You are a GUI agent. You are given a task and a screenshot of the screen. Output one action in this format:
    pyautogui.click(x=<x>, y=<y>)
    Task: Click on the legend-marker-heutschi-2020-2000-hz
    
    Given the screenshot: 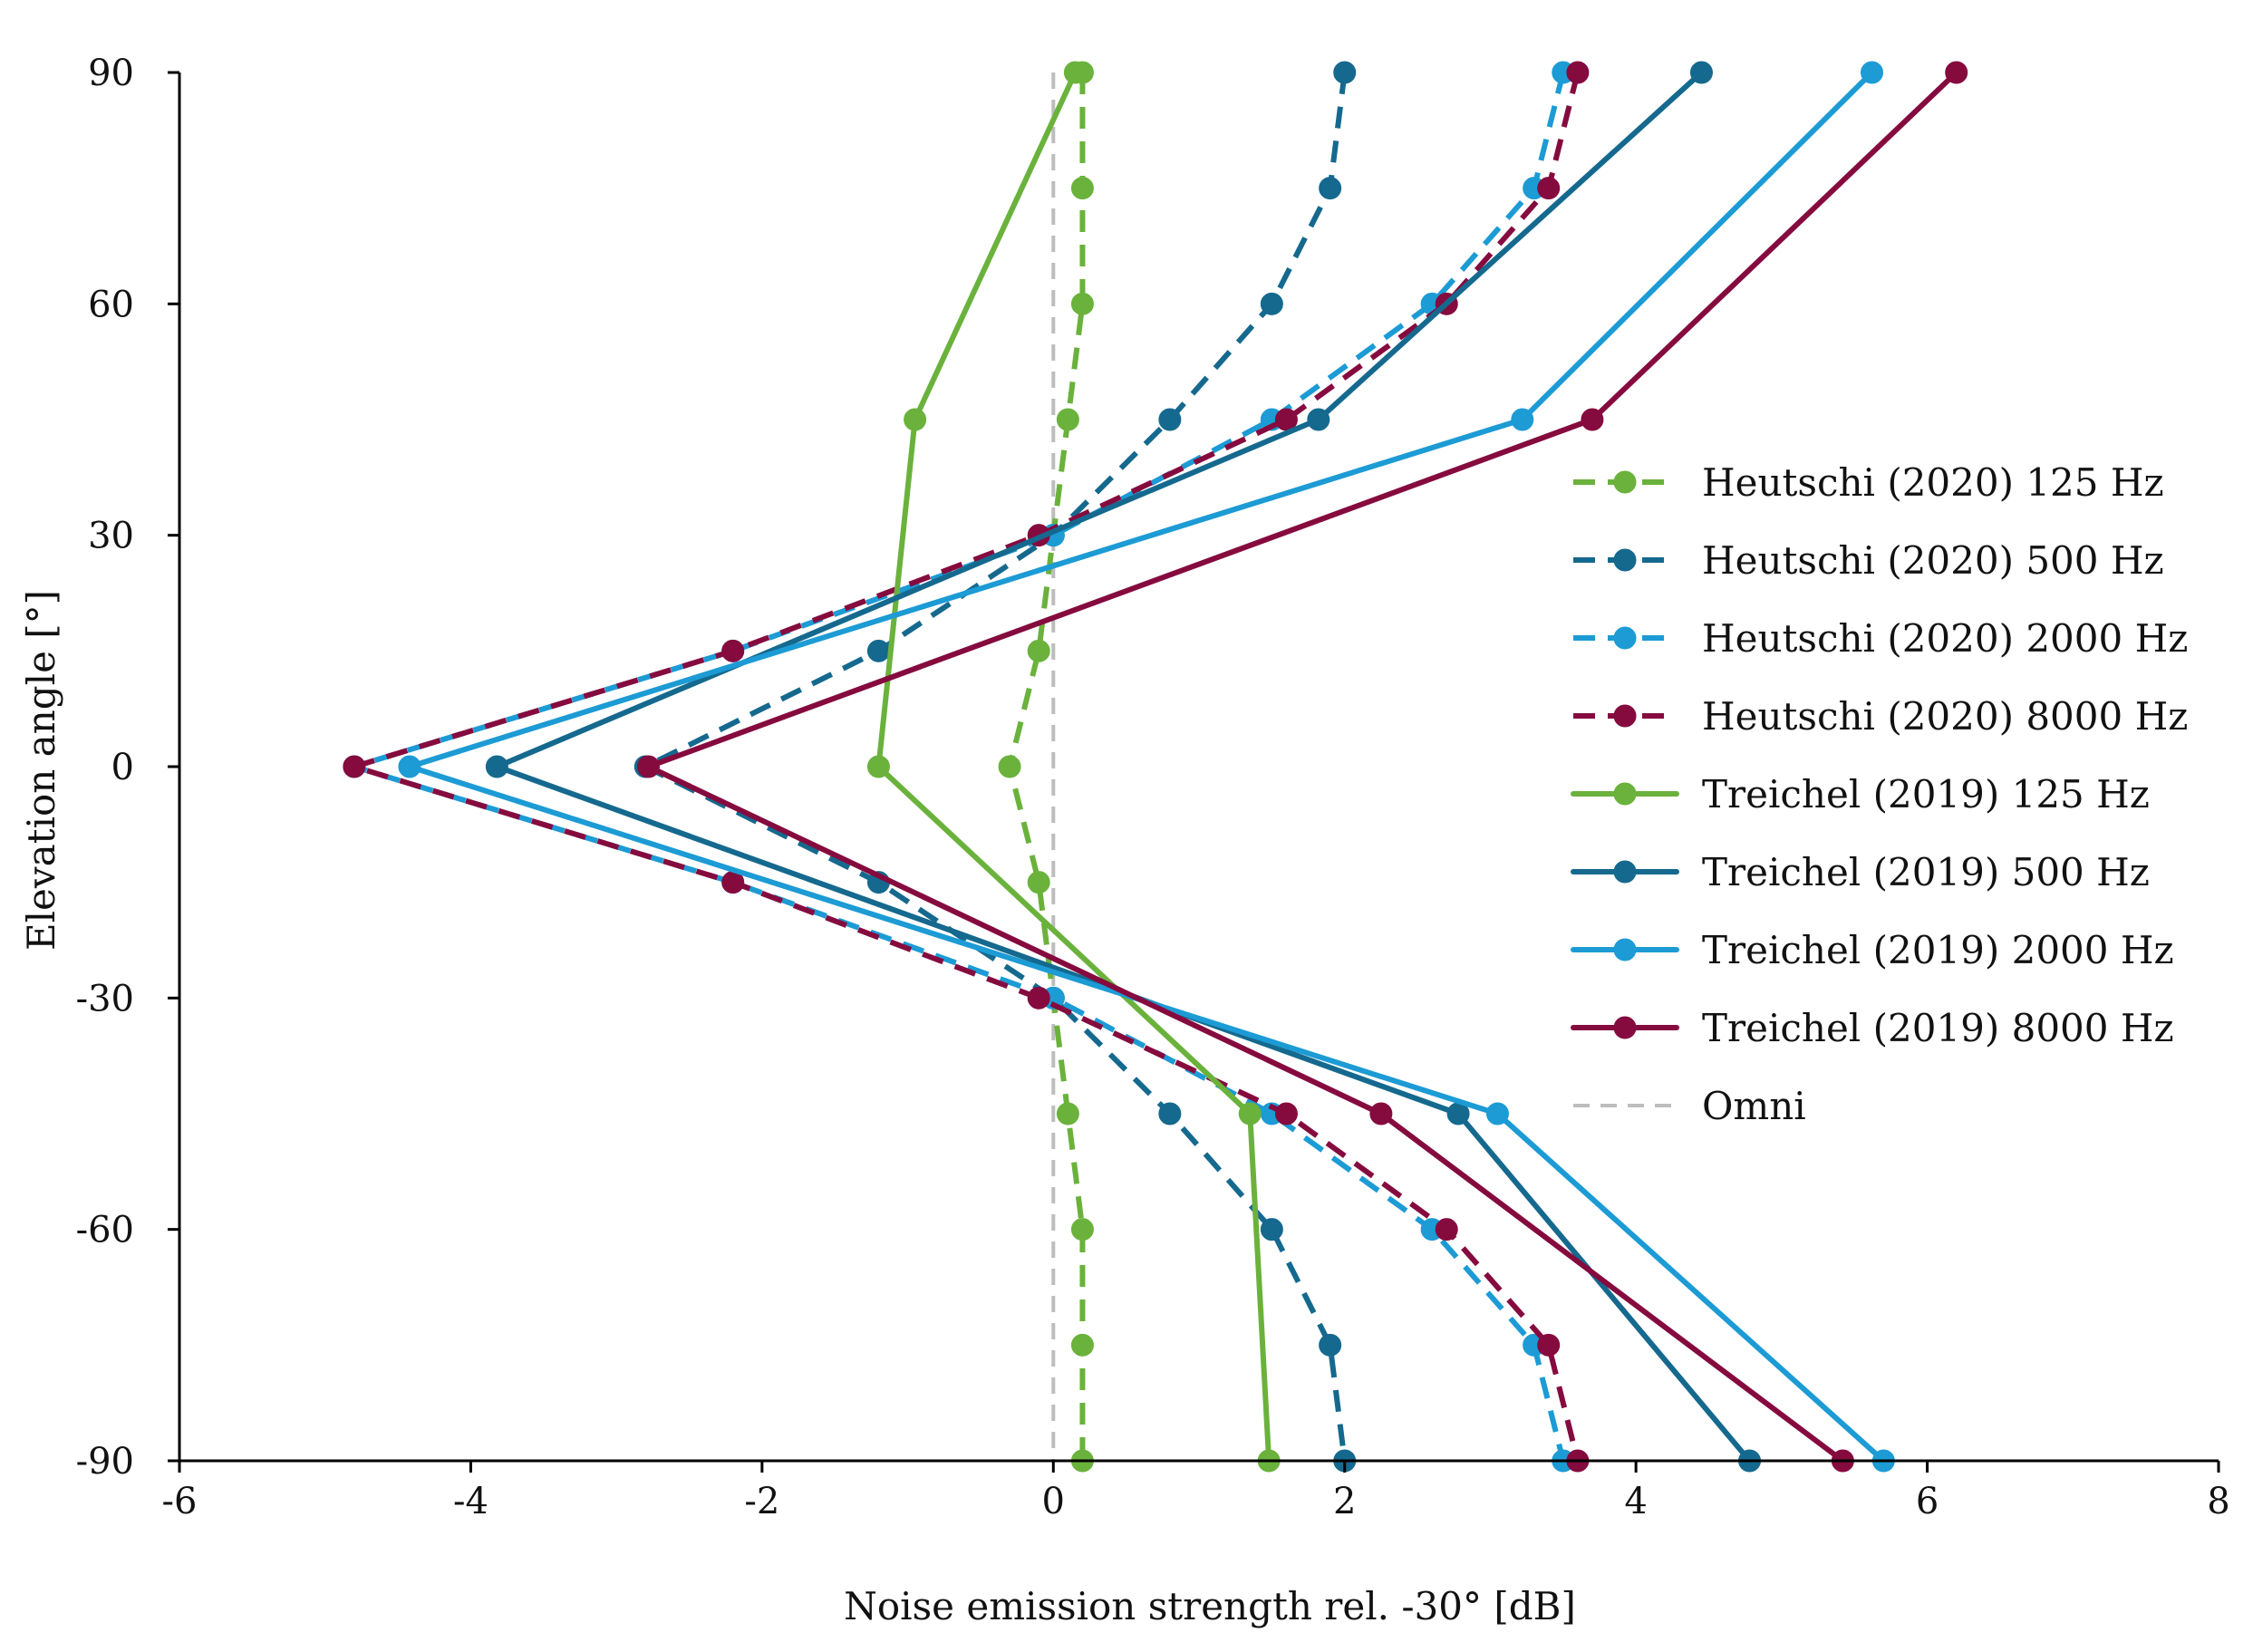 What is the action you would take?
    pyautogui.click(x=1625, y=638)
    